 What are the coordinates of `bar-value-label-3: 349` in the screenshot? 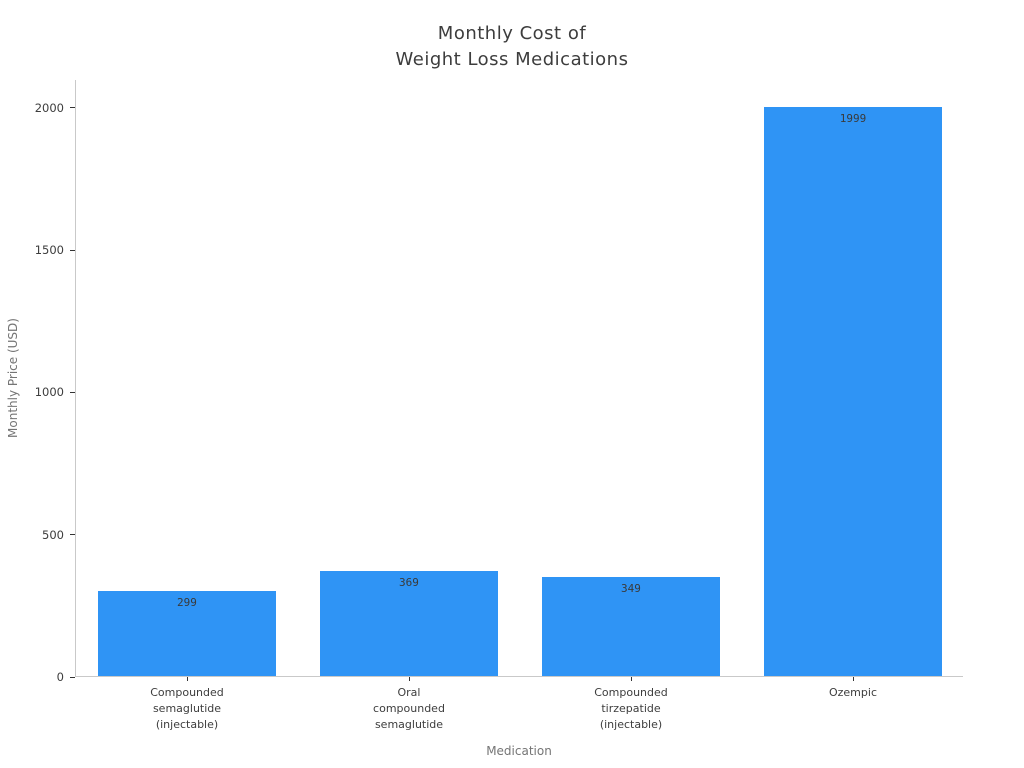 It's located at (631, 588).